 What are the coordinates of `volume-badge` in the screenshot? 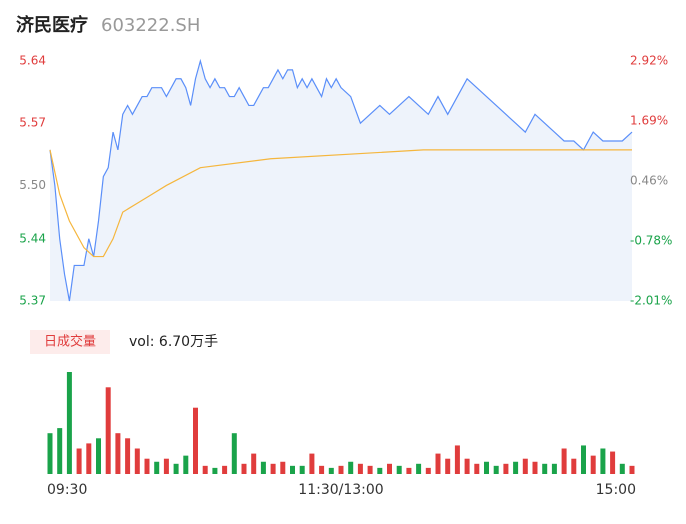 It's located at (70, 342).